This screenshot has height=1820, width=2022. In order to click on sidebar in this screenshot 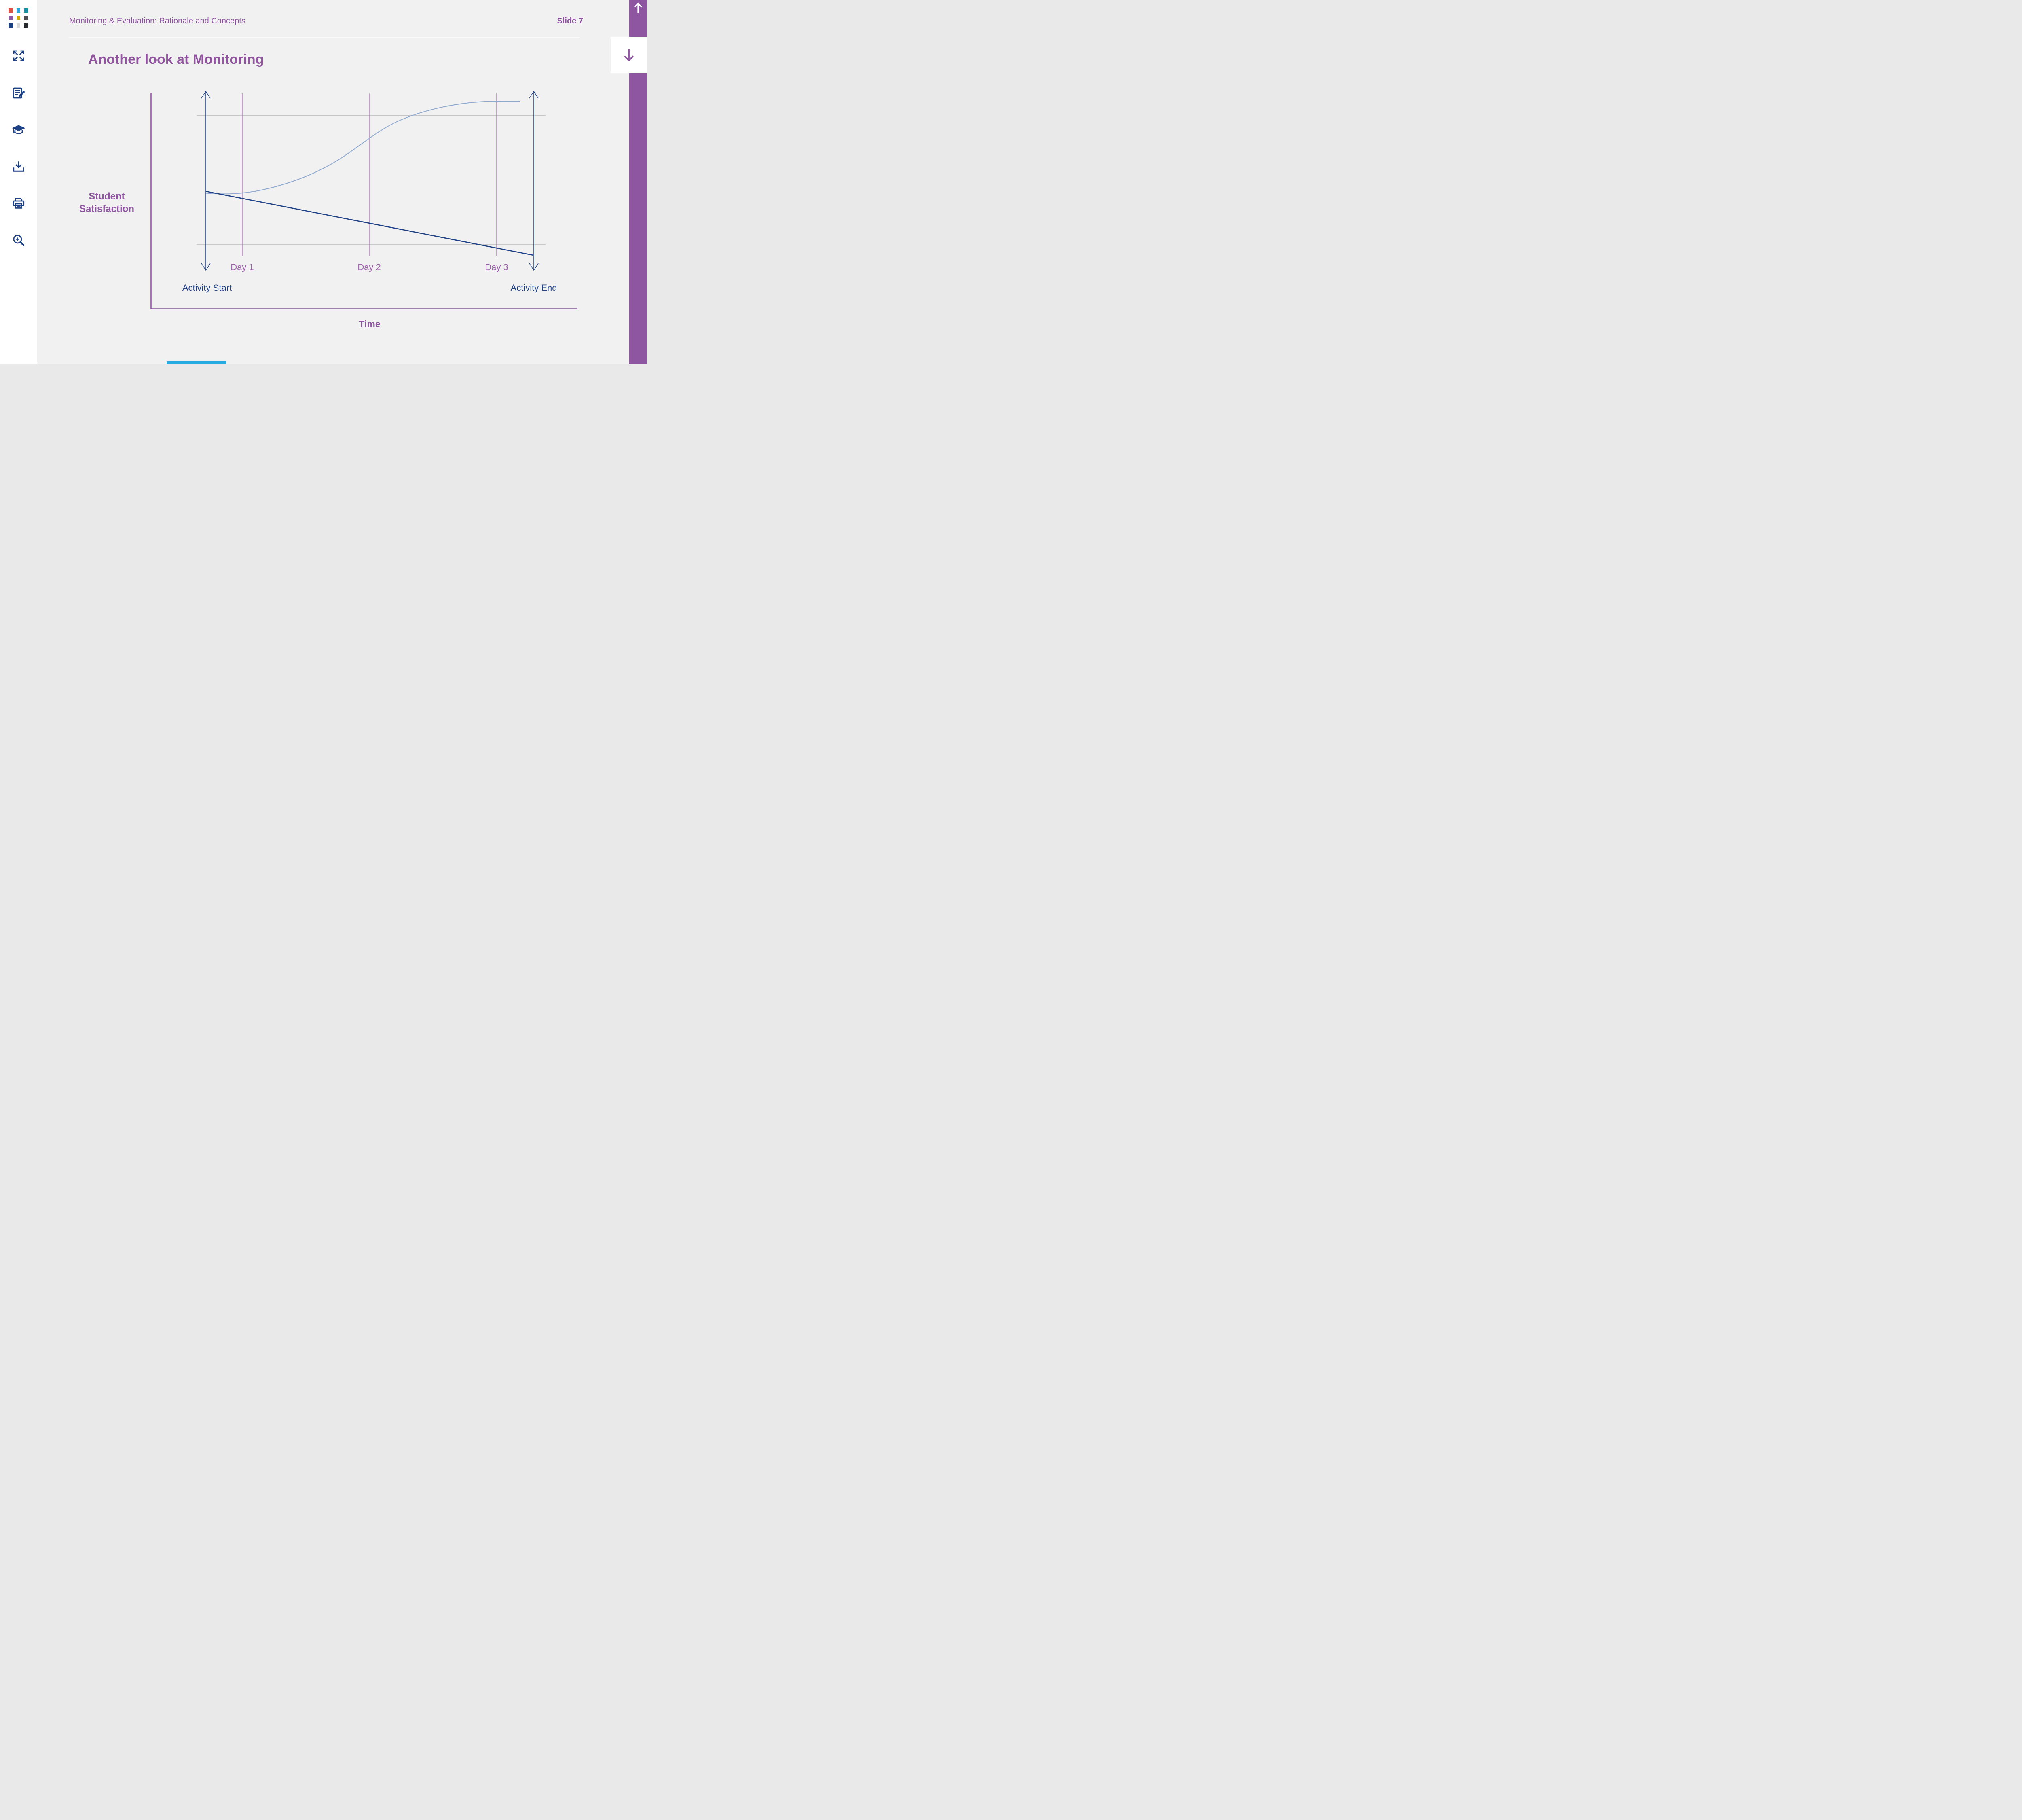, I will do `click(18, 182)`.